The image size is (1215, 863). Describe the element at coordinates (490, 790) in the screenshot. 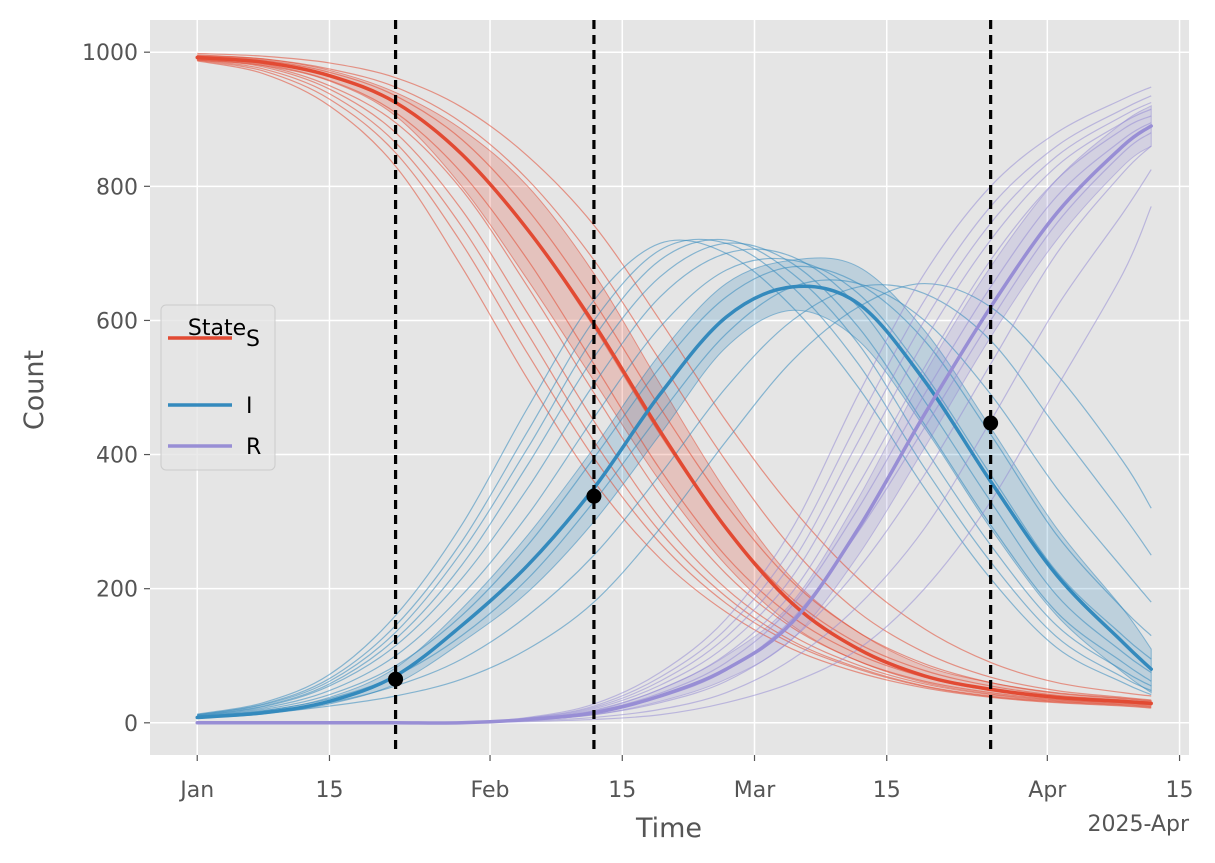

I see `x-tick-label-2: Feb` at that location.